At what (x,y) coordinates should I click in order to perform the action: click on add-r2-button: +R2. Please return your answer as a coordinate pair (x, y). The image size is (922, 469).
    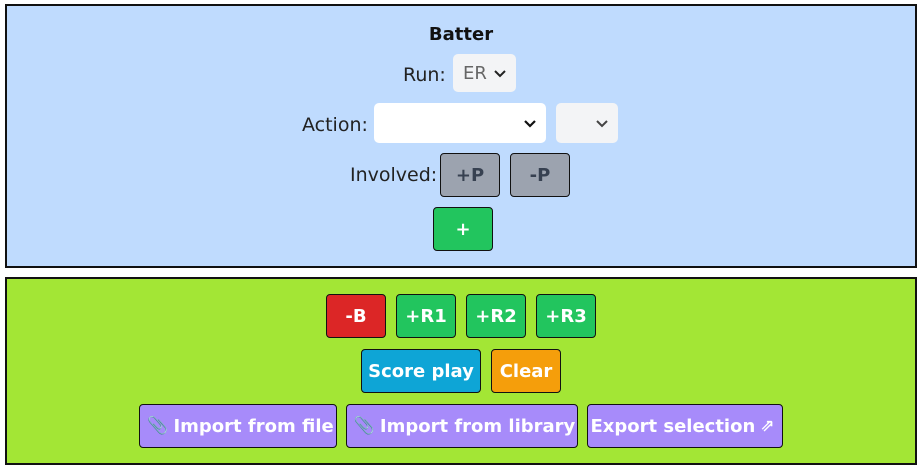
    Looking at the image, I should click on (496, 316).